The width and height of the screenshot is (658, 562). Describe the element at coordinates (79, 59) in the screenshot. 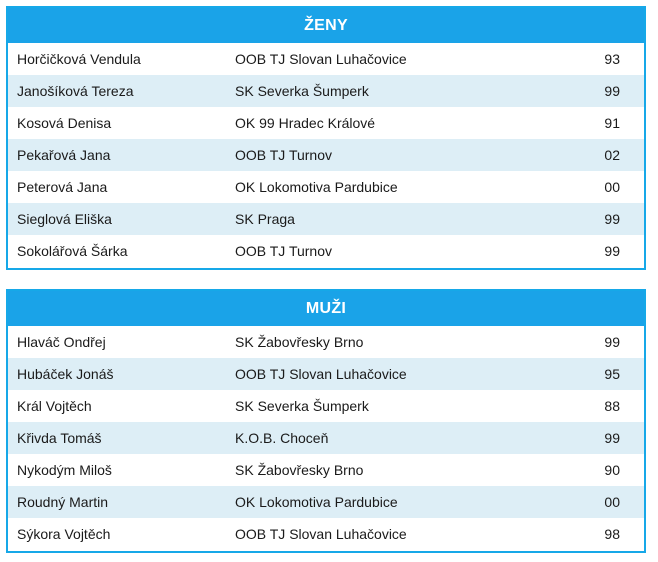

I see `athlete-name: Horčičková Vendula` at that location.